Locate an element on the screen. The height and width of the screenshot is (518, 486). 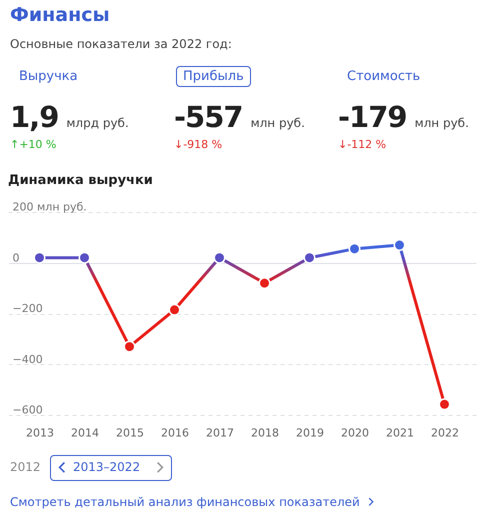
text: -179 is located at coordinates (372, 117).